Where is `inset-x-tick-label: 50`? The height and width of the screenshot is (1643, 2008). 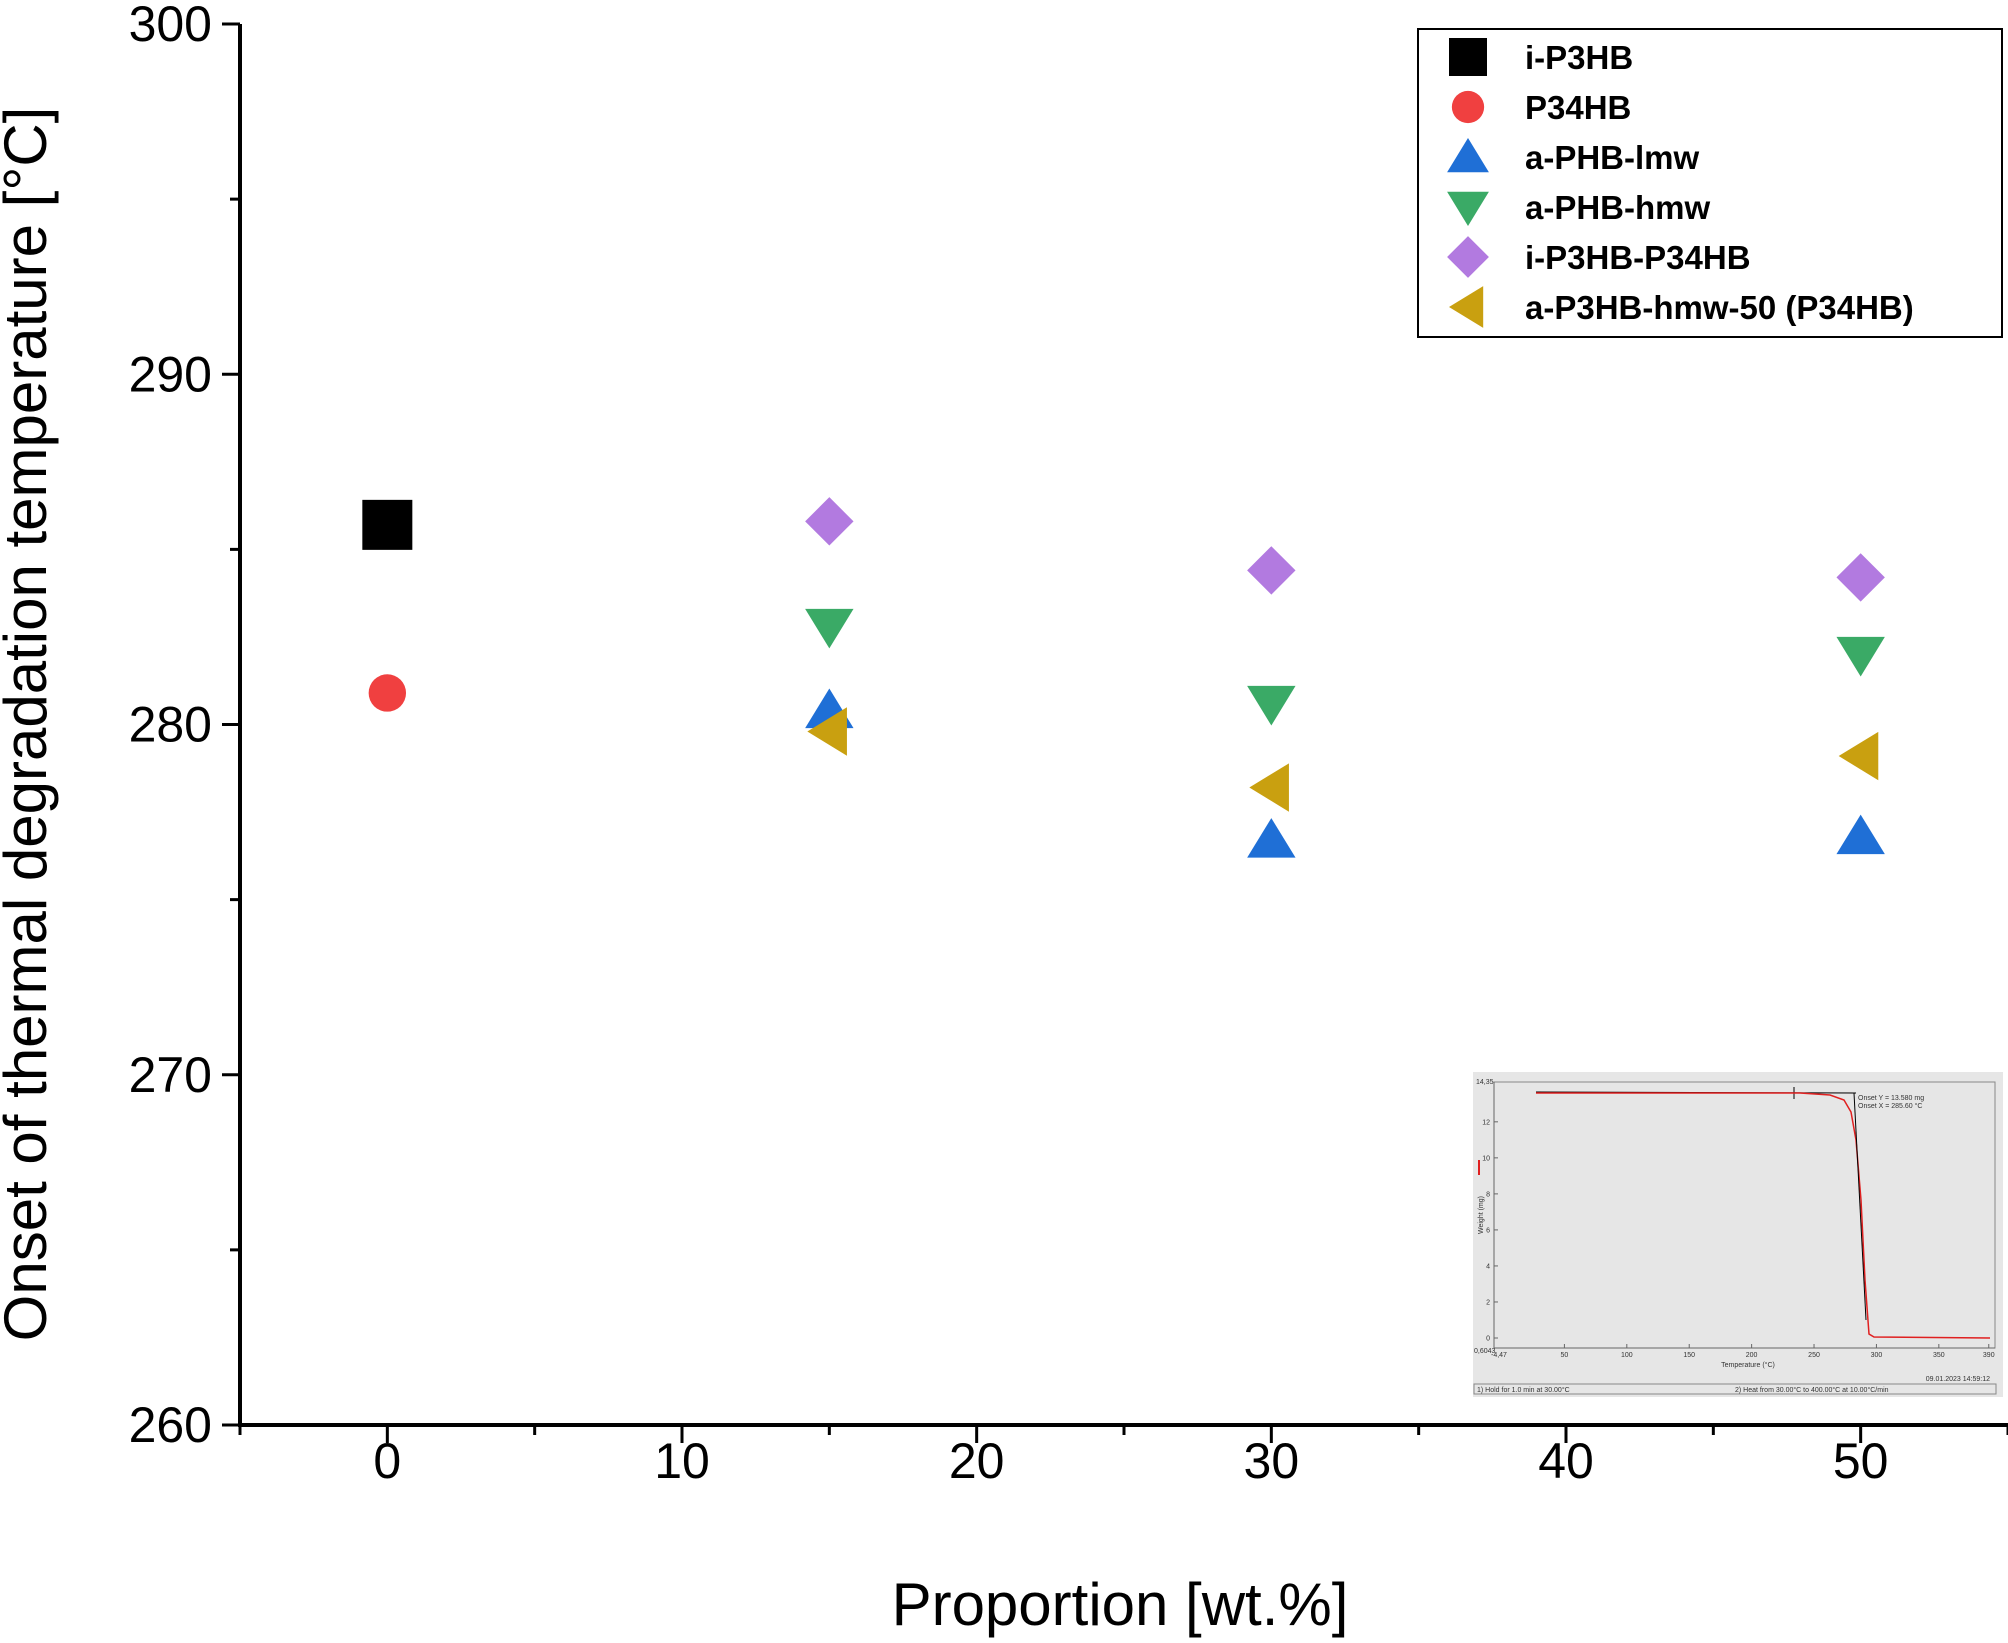 inset-x-tick-label: 50 is located at coordinates (1565, 1355).